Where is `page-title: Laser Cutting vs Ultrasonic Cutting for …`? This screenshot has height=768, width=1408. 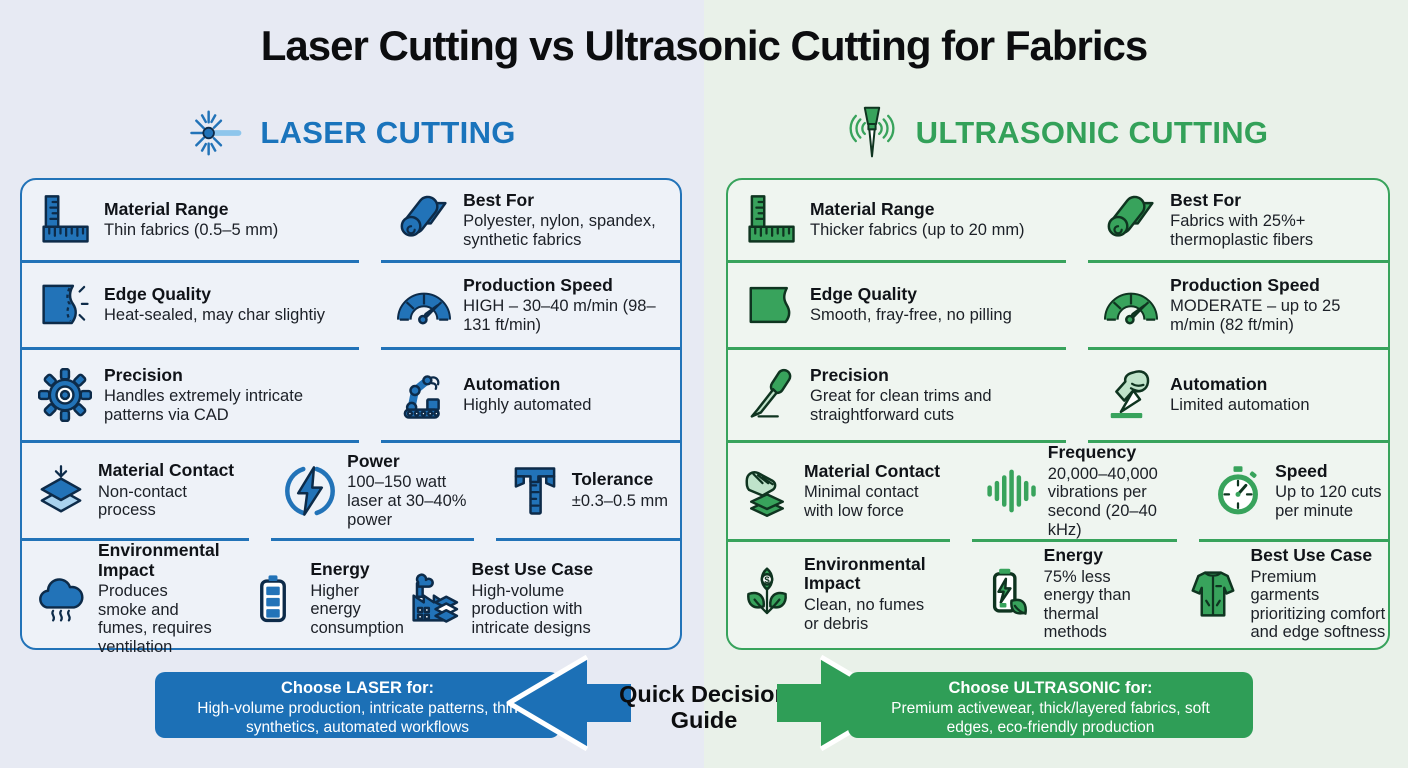 page-title: Laser Cutting vs Ultrasonic Cutting for … is located at coordinates (704, 45).